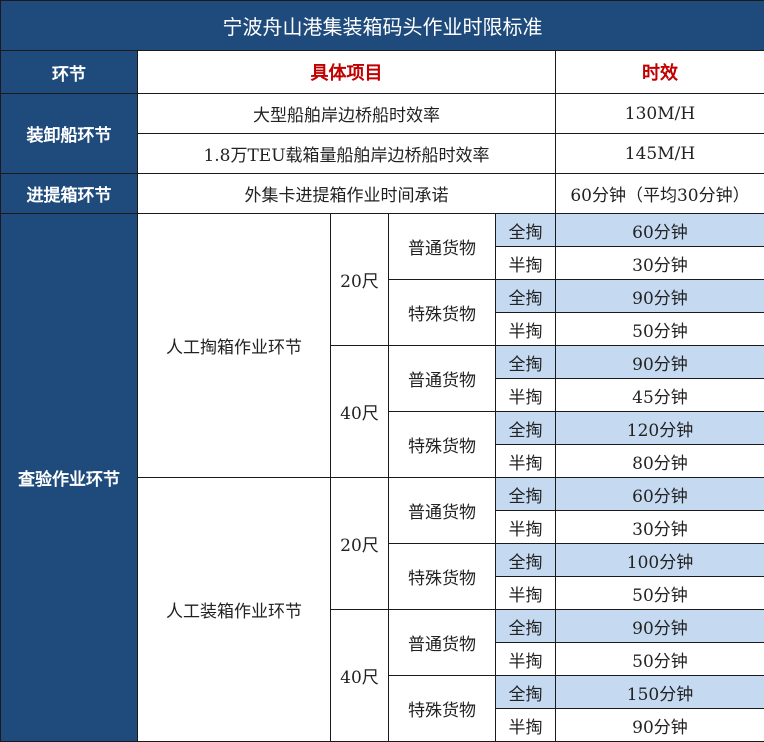 The height and width of the screenshot is (742, 764). Describe the element at coordinates (346, 153) in the screenshot. I see `item-cell: 1.8万TEU载箱量船舶岸边桥船时效率` at that location.